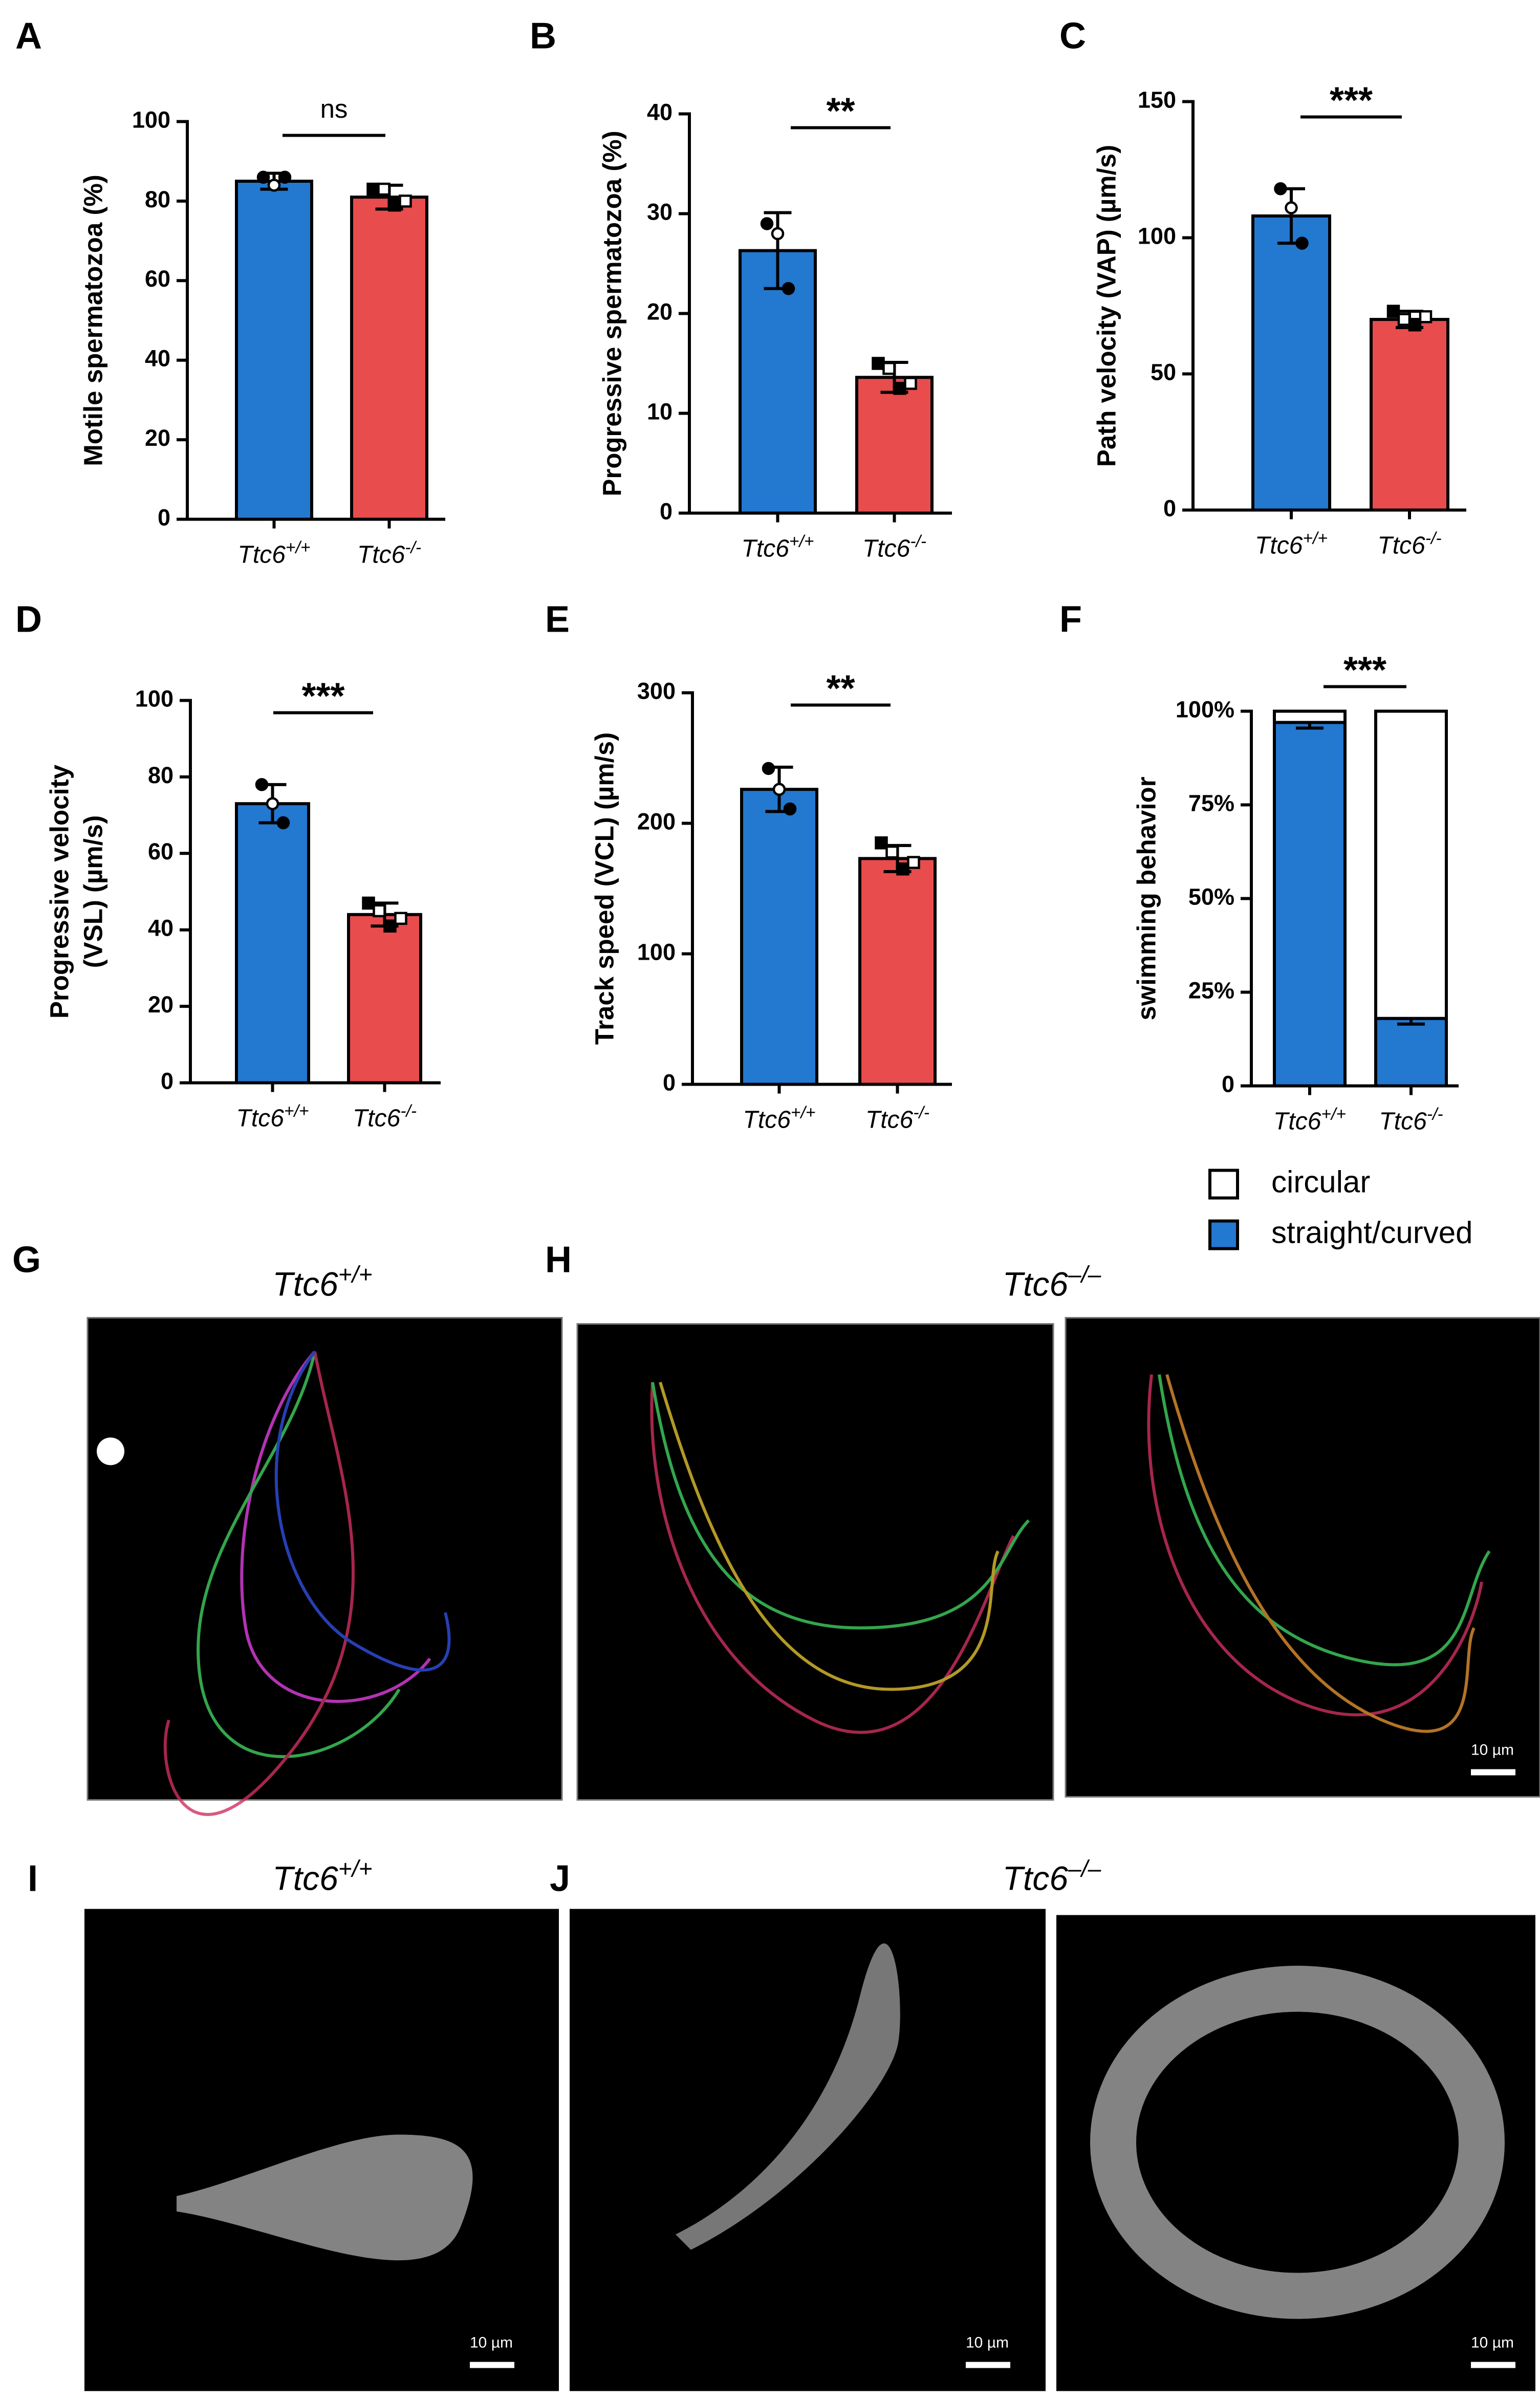  I want to click on panel-letter: G, so click(26, 1260).